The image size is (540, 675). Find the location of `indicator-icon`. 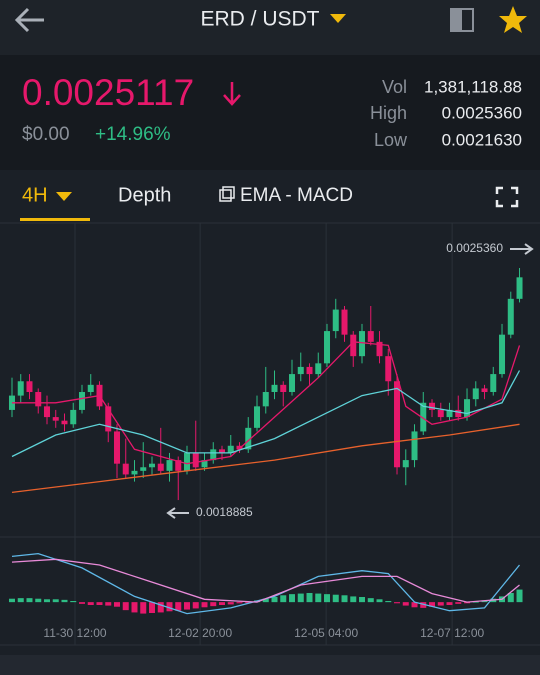

indicator-icon is located at coordinates (227, 194).